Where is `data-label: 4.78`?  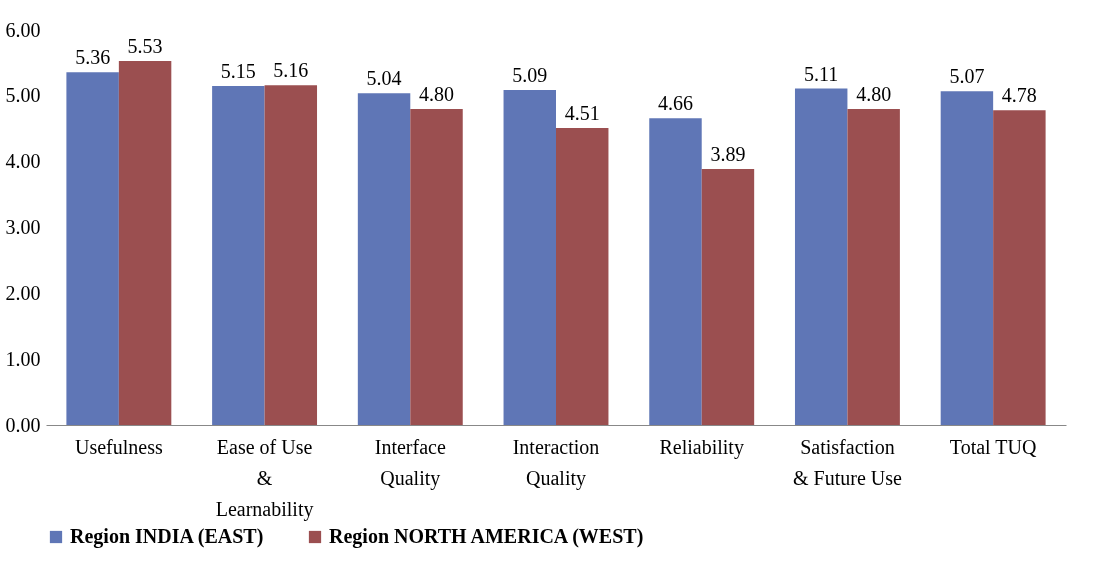 data-label: 4.78 is located at coordinates (1019, 95).